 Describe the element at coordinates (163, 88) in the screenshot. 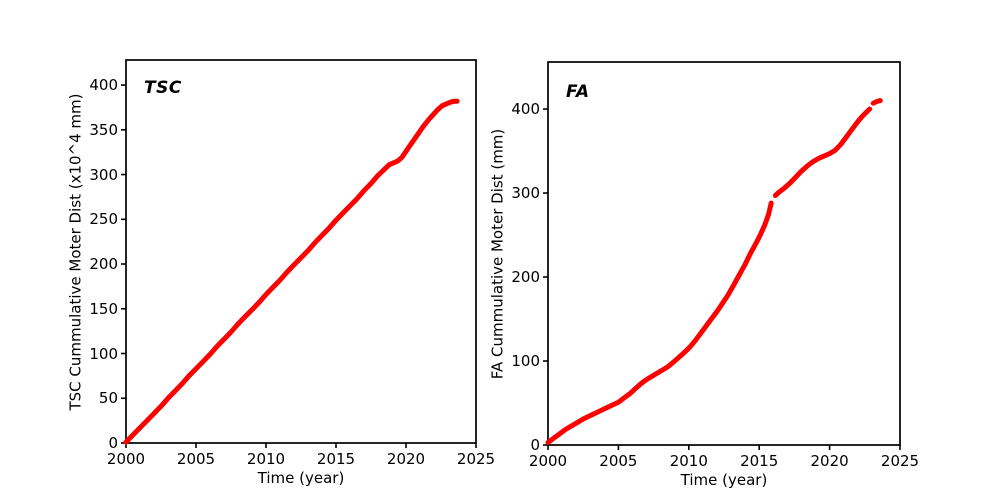

I see `plot-annotation-tsc: TSC` at that location.